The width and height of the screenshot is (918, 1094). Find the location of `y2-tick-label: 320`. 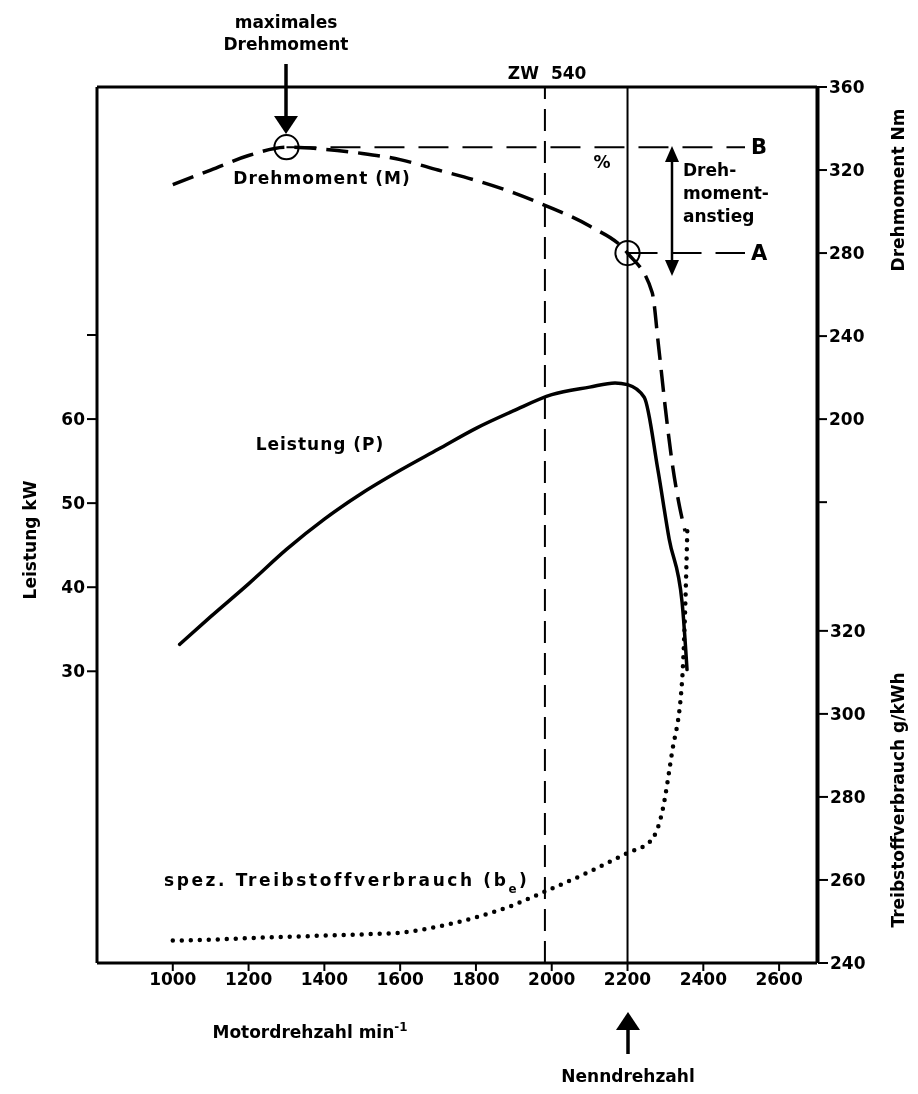

y2-tick-label: 320 is located at coordinates (847, 170).